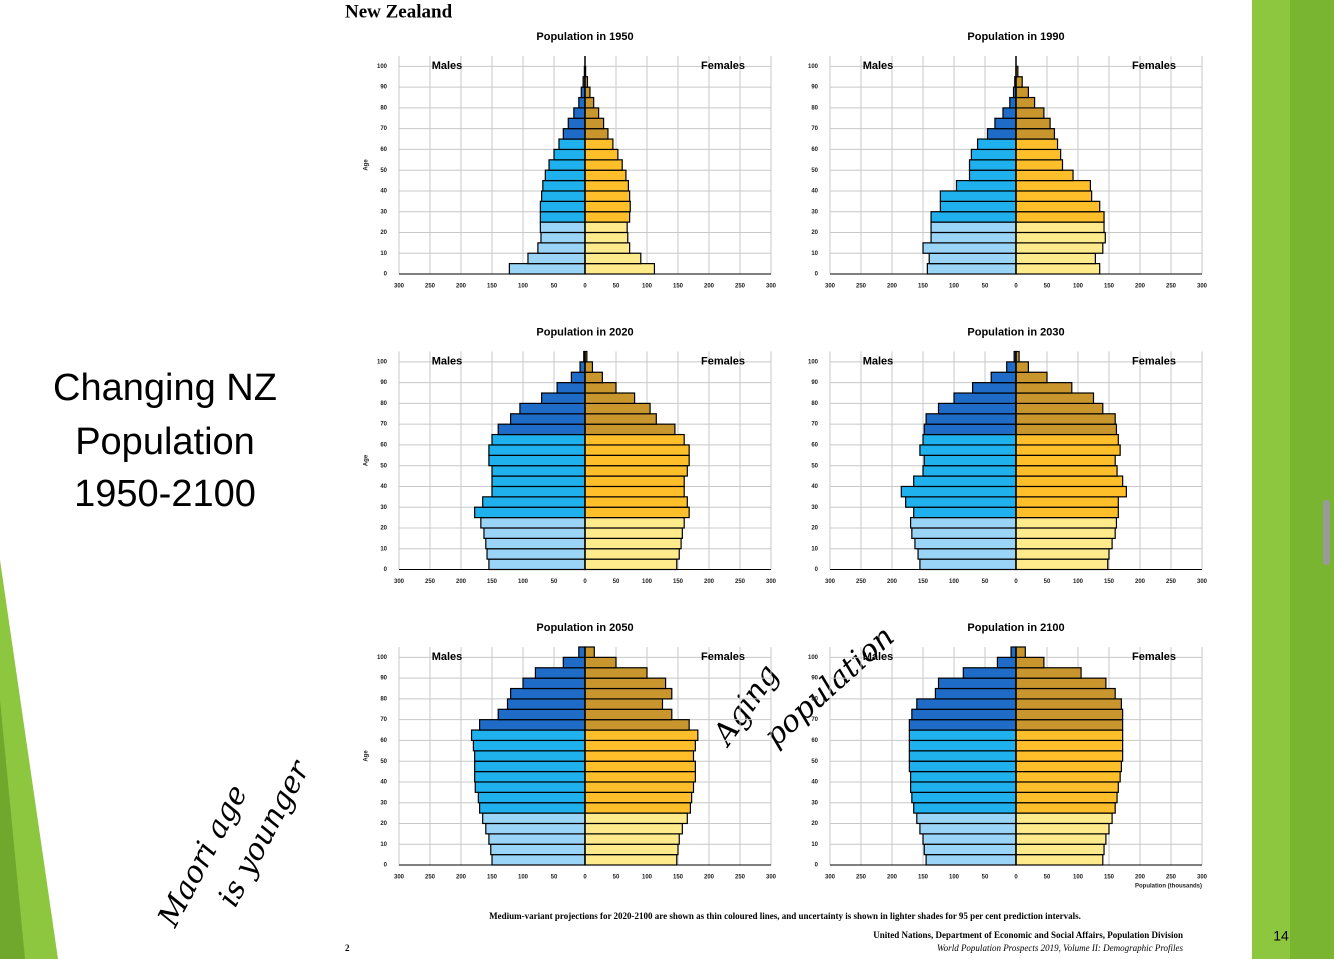 The image size is (1334, 959). Describe the element at coordinates (814, 508) in the screenshot. I see `y-tick-label: 30` at that location.